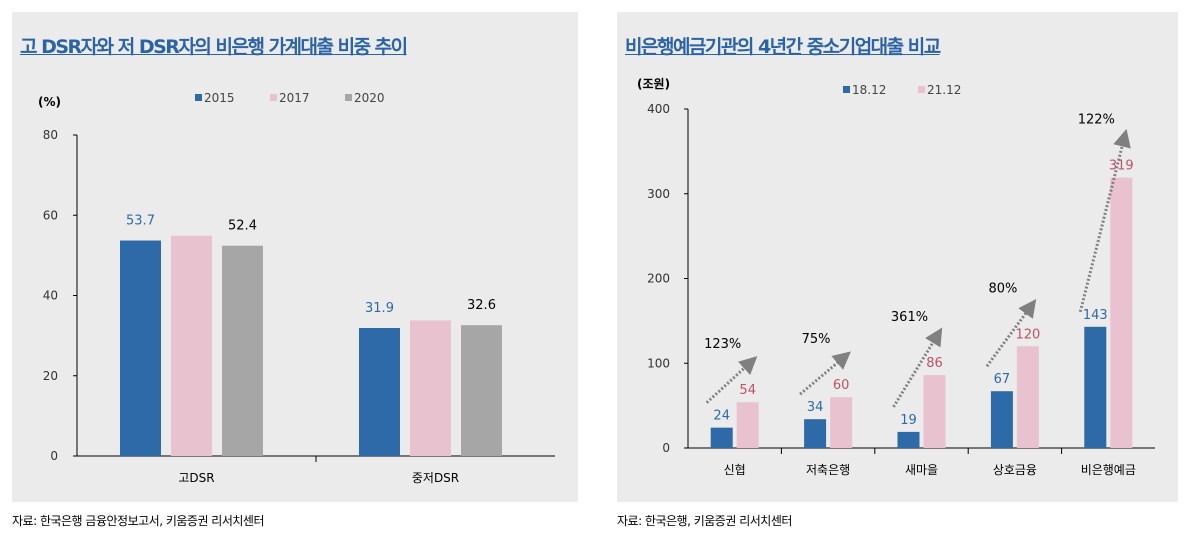 The height and width of the screenshot is (538, 1185). Describe the element at coordinates (50, 215) in the screenshot. I see `y-tick-label: 60` at that location.